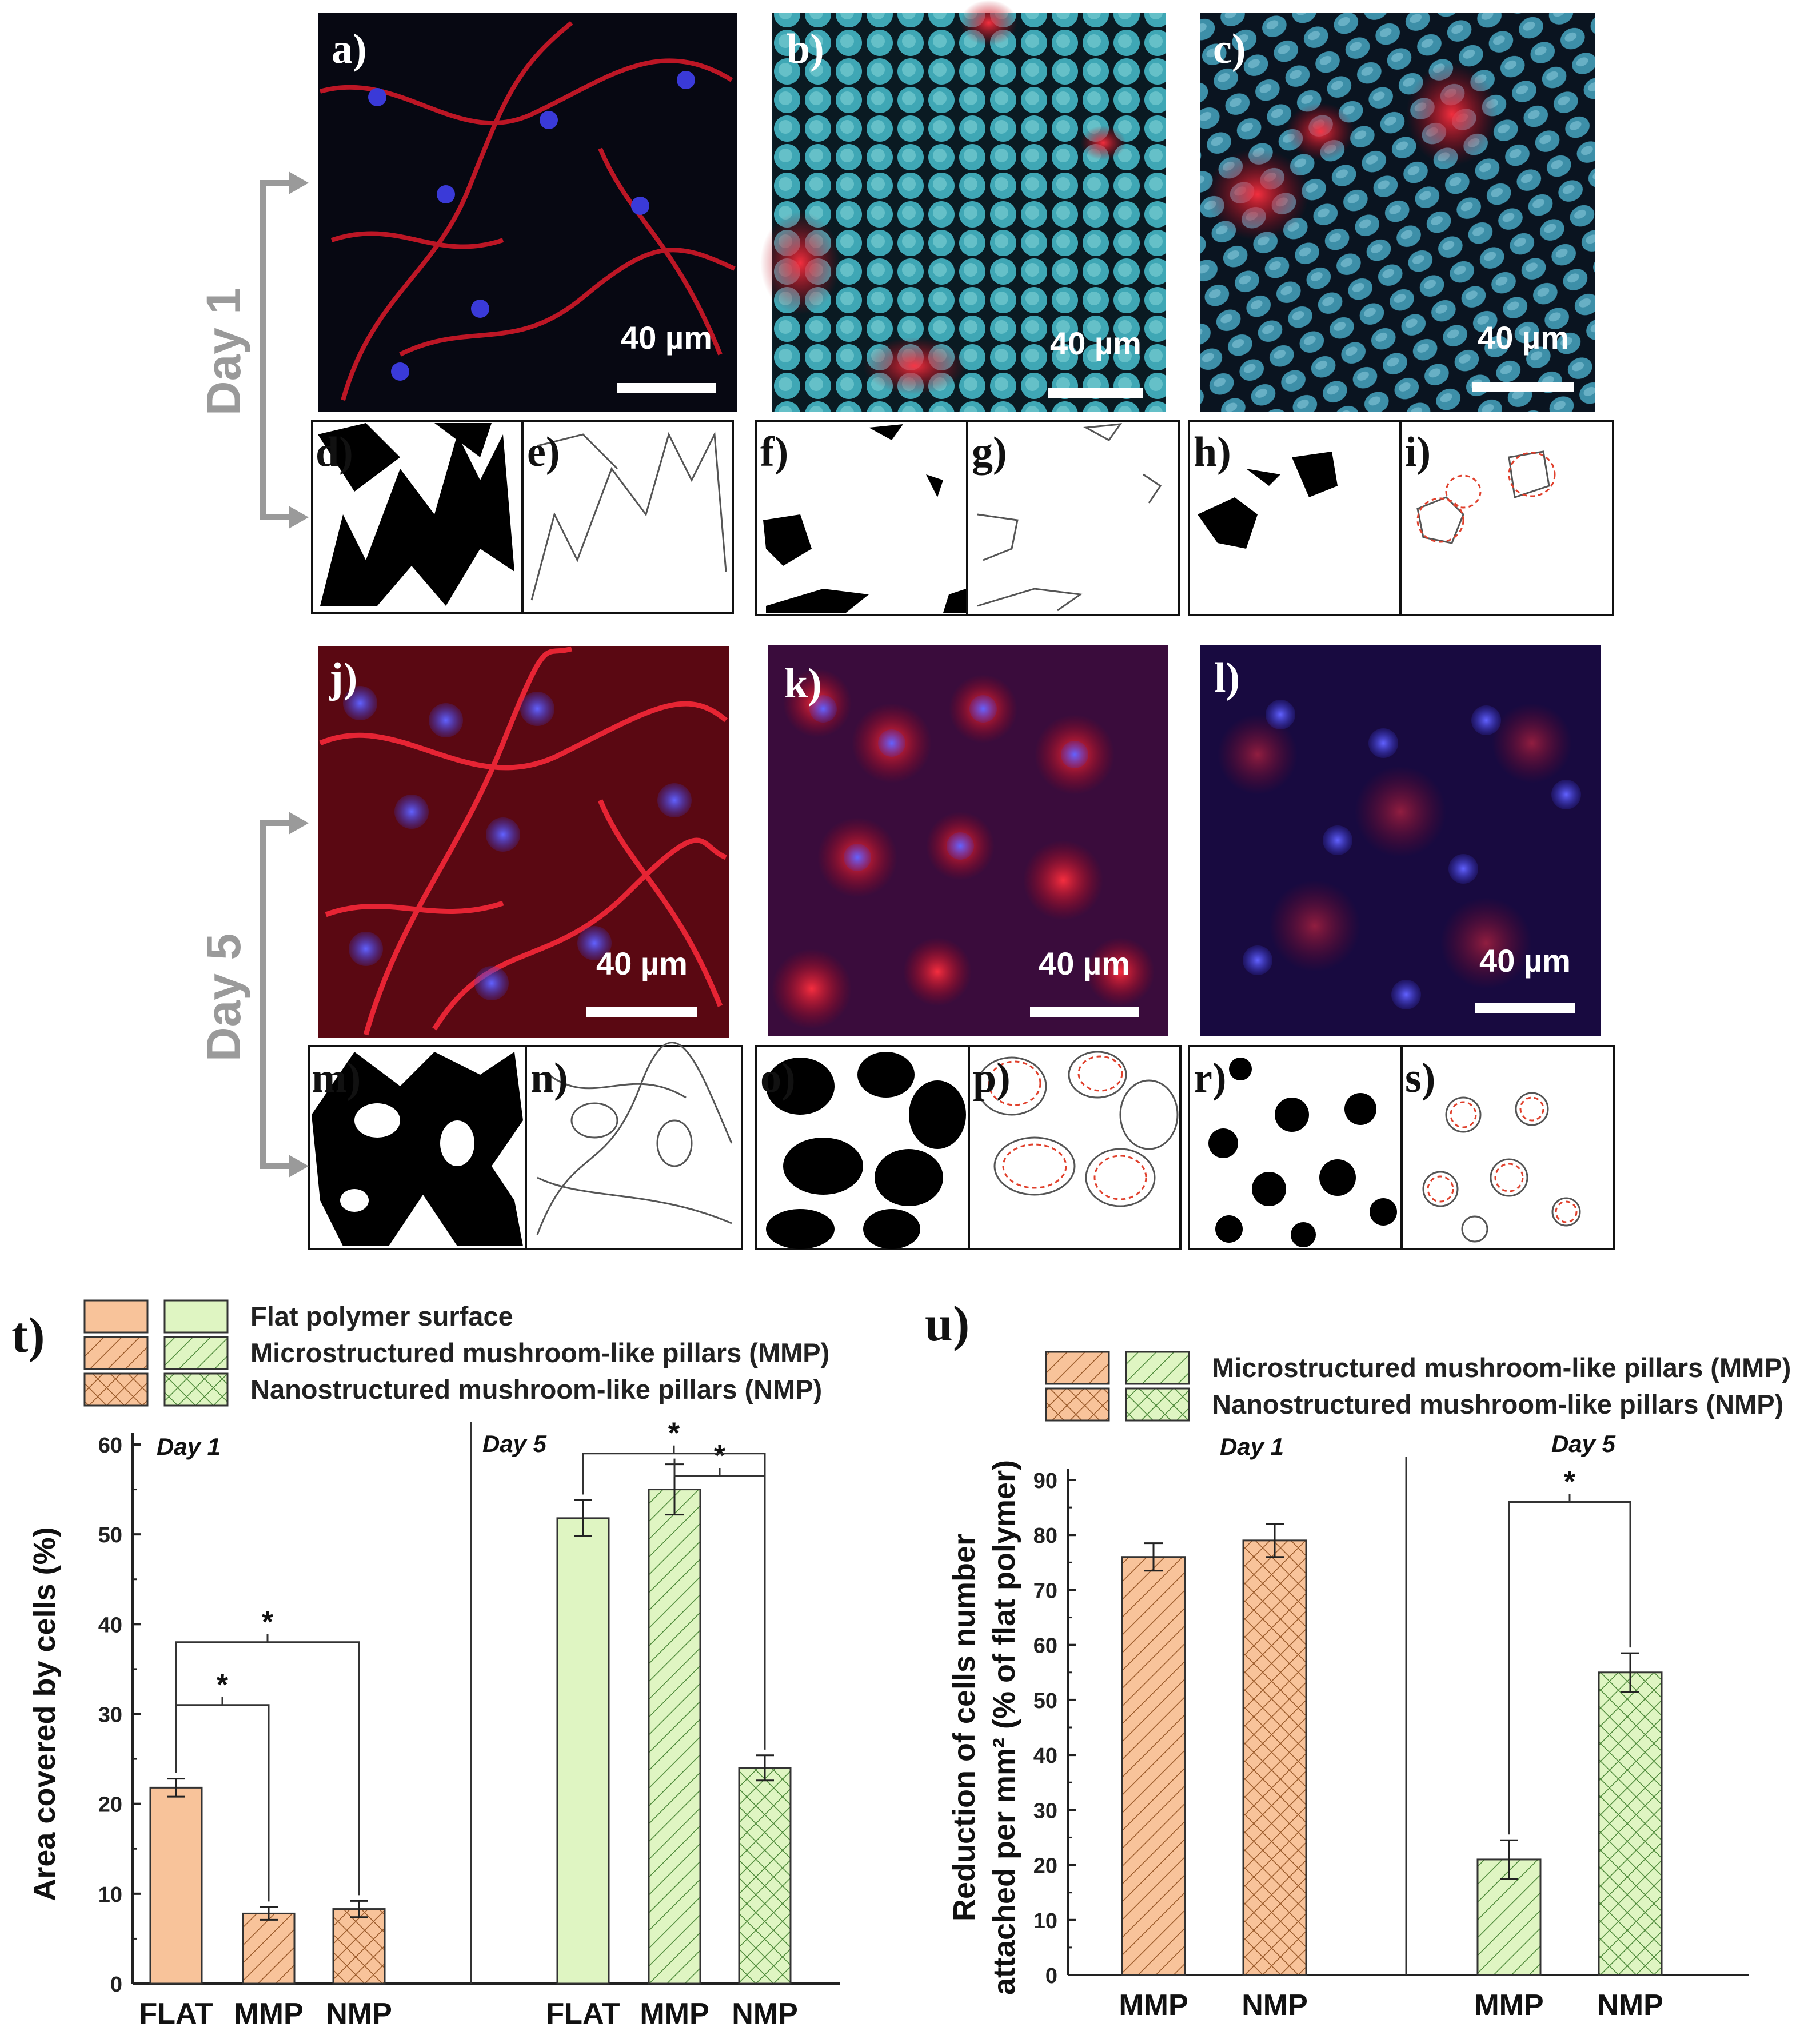 This screenshot has width=1820, height=2039. What do you see at coordinates (1045, 1921) in the screenshot?
I see `y-tick-label: 10` at bounding box center [1045, 1921].